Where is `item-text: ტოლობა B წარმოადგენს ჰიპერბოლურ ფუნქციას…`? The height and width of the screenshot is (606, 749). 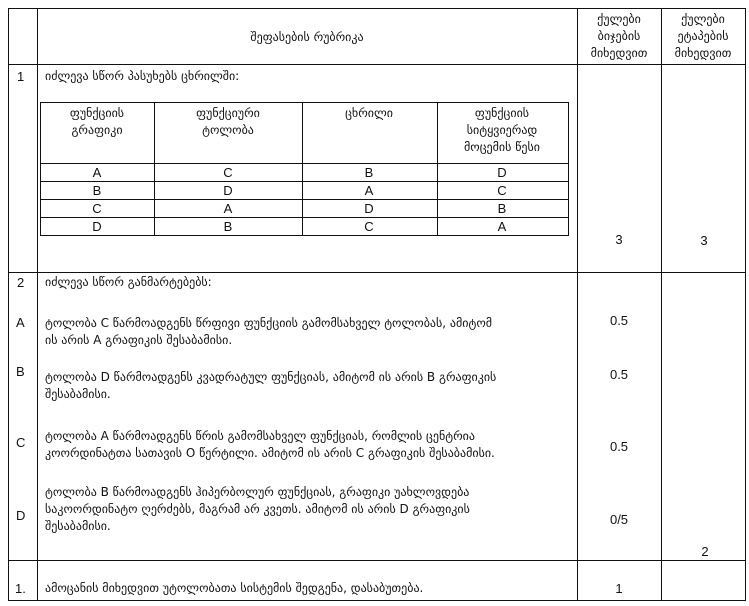
item-text: ტოლობა B წარმოადგენს ჰიპერბოლურ ფუნქციას… is located at coordinates (257, 492).